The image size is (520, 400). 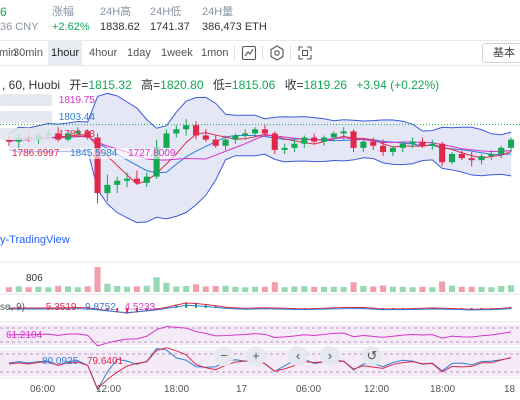 I want to click on low-value: 1815.06, so click(x=253, y=85).